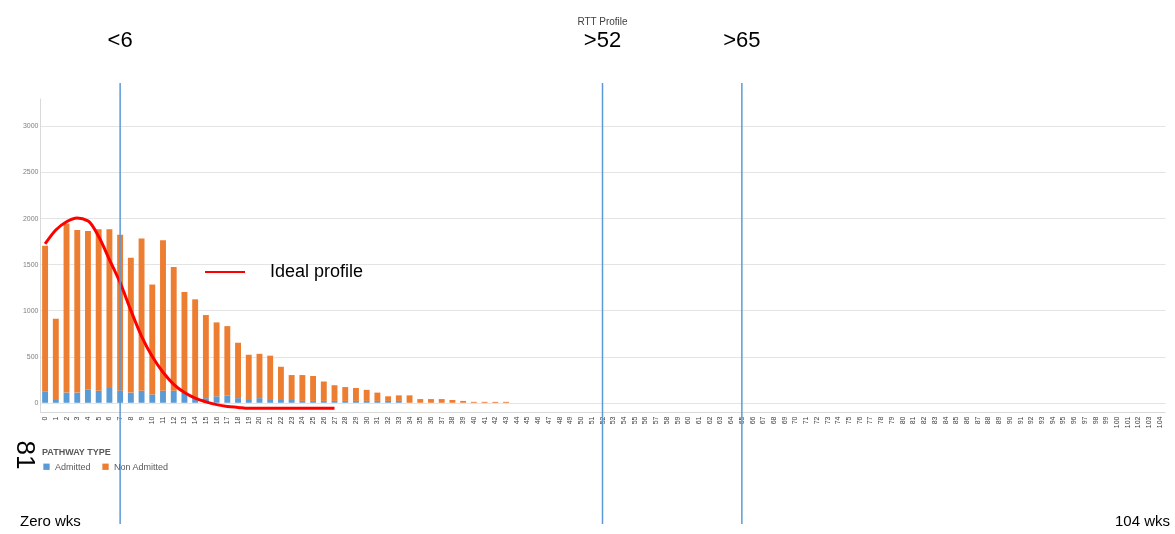 The width and height of the screenshot is (1175, 534). Describe the element at coordinates (73, 466) in the screenshot. I see `legend-label: Admitted` at that location.